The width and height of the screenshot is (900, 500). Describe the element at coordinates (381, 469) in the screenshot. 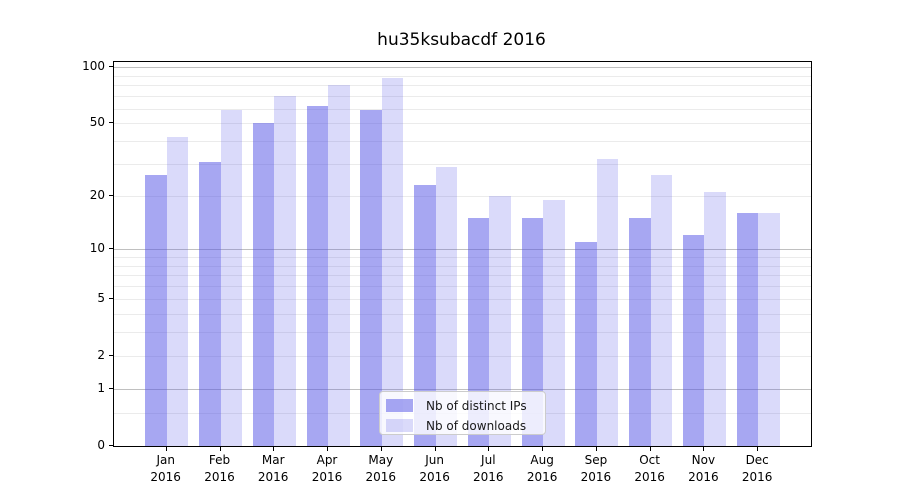

I see `x-tick-label-may: May 2016` at that location.